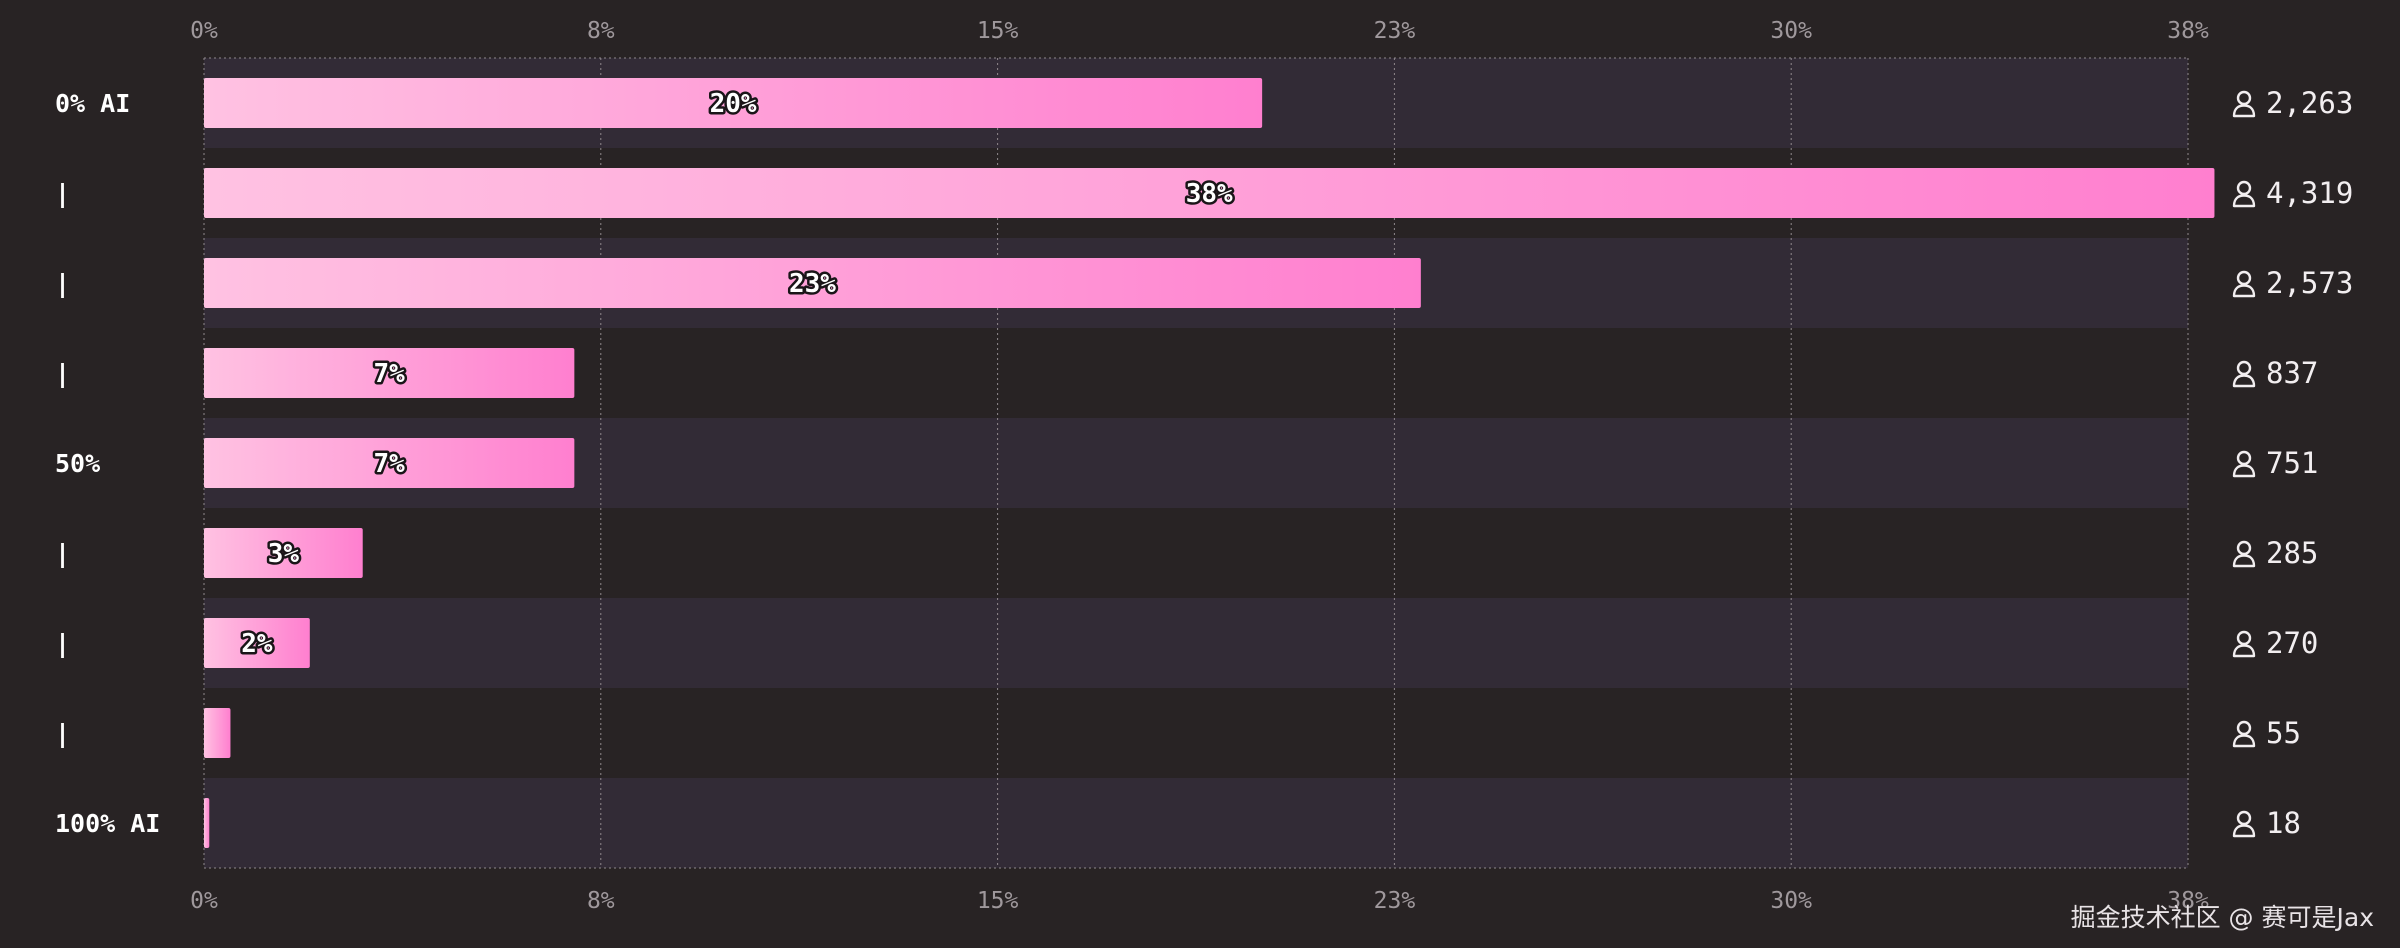 This screenshot has height=948, width=2400. I want to click on x-tick-label-bottom: 38%, so click(2188, 901).